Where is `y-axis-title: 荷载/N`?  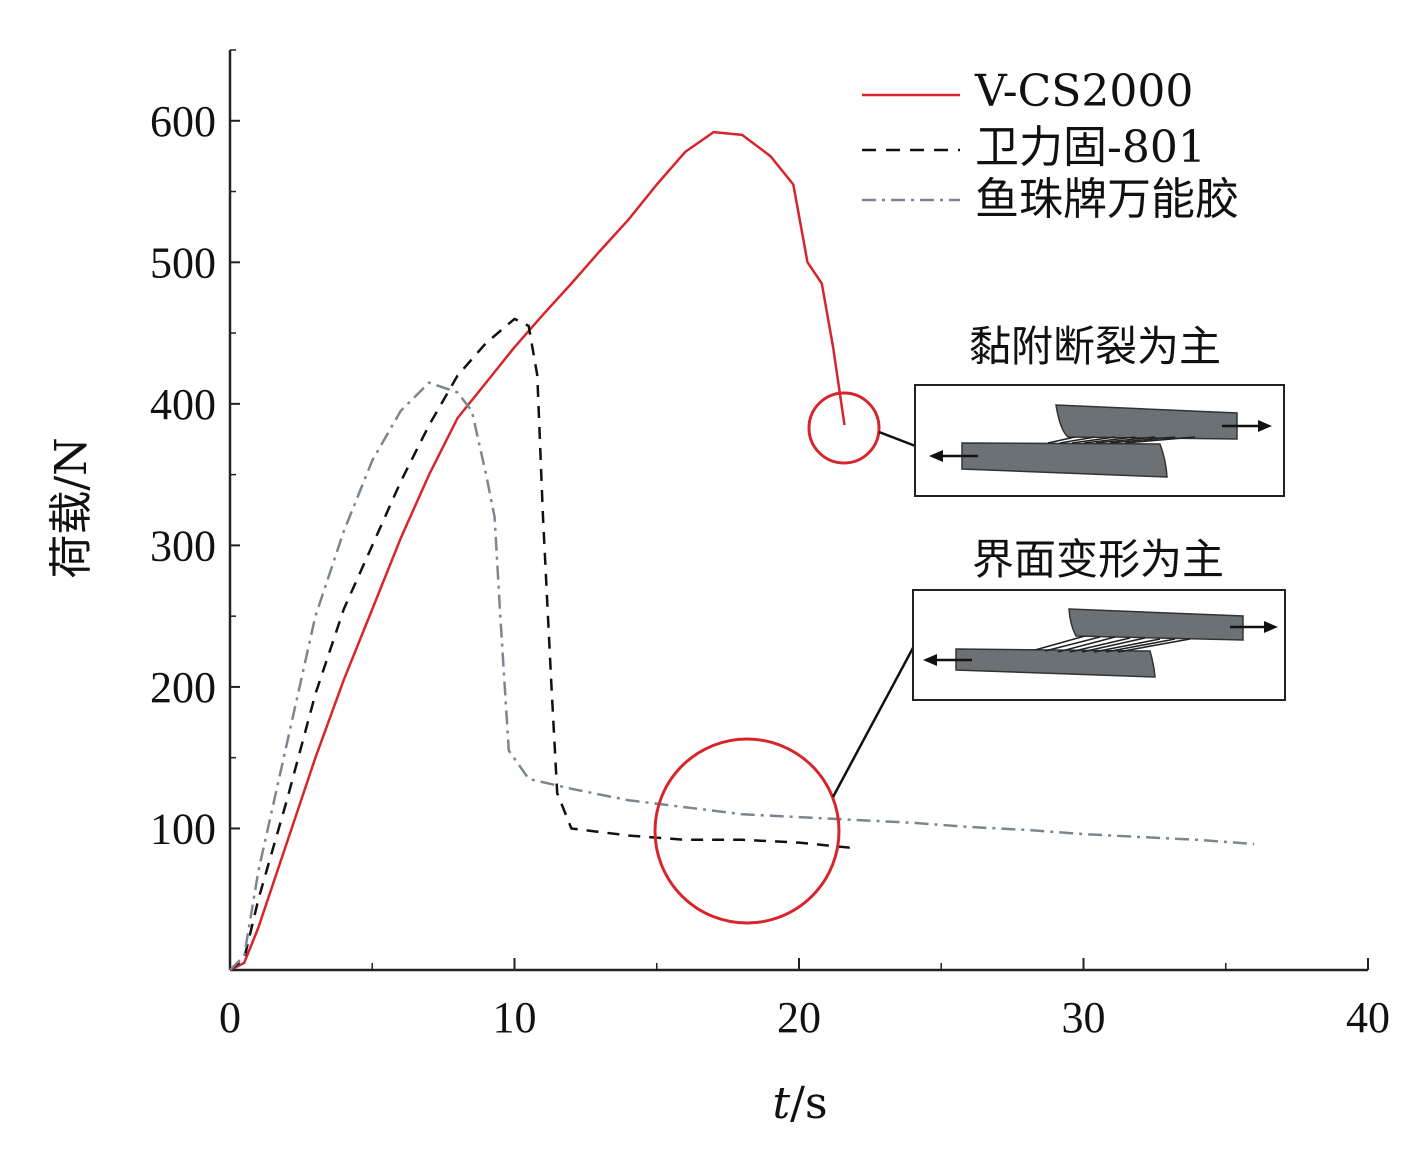 y-axis-title: 荷载/N is located at coordinates (71, 507).